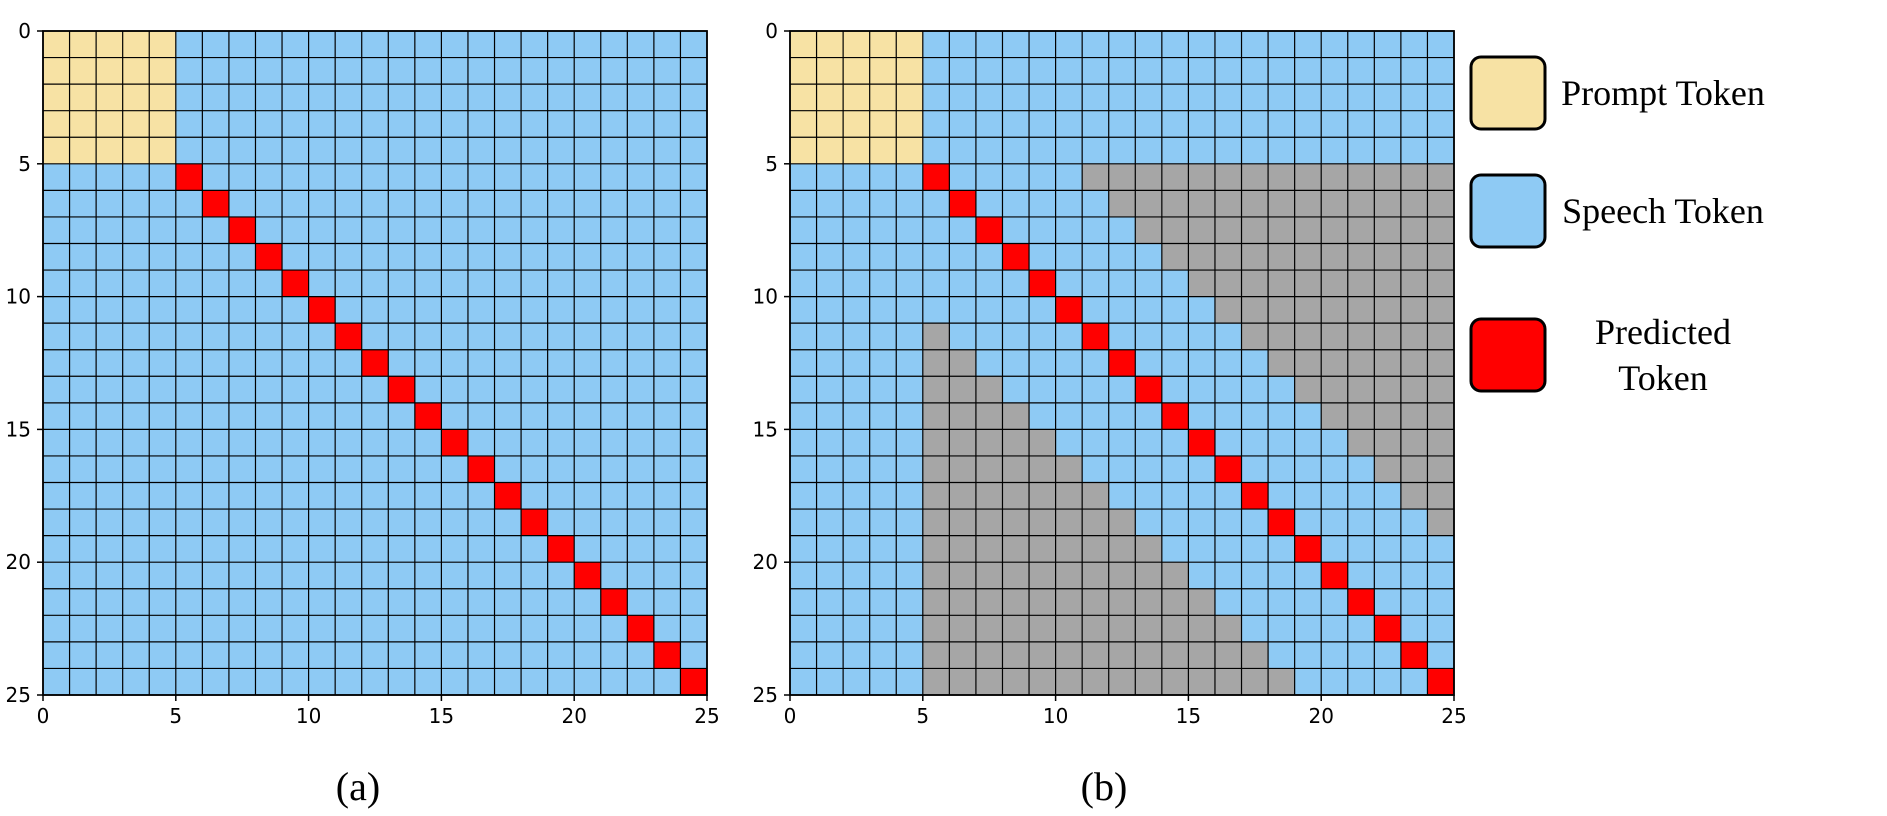 The height and width of the screenshot is (816, 1887). I want to click on y-tick-label: 15, so click(765, 429).